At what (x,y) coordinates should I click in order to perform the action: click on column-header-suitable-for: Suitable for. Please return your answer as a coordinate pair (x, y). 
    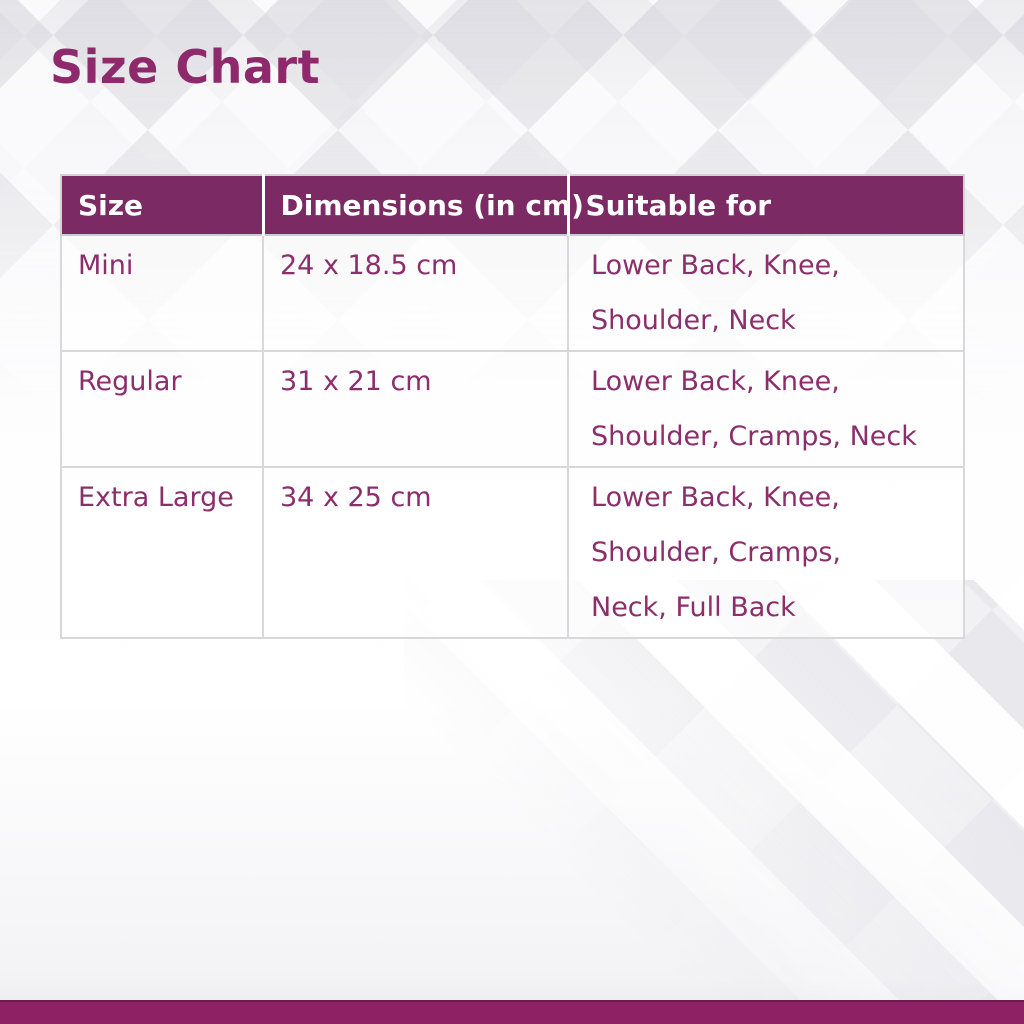
    Looking at the image, I should click on (765, 205).